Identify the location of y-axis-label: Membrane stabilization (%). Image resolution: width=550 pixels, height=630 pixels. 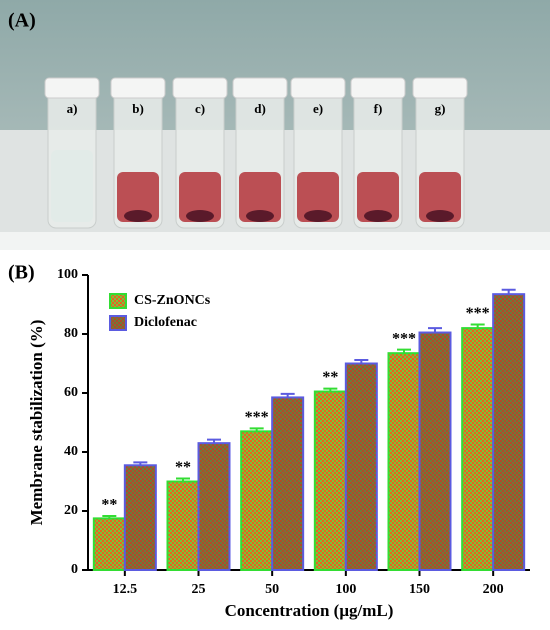
(36, 423).